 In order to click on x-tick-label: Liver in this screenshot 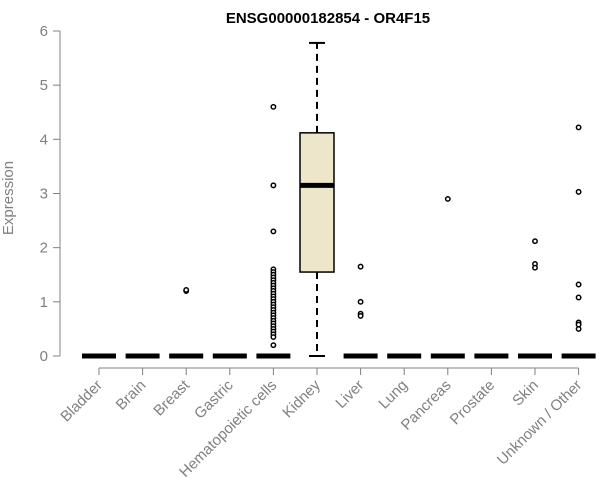, I will do `click(349, 394)`.